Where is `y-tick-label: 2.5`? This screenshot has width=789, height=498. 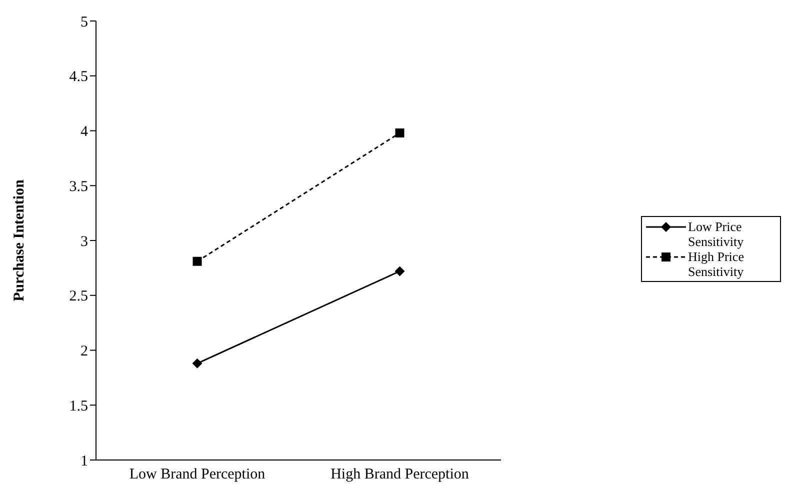
y-tick-label: 2.5 is located at coordinates (78, 296).